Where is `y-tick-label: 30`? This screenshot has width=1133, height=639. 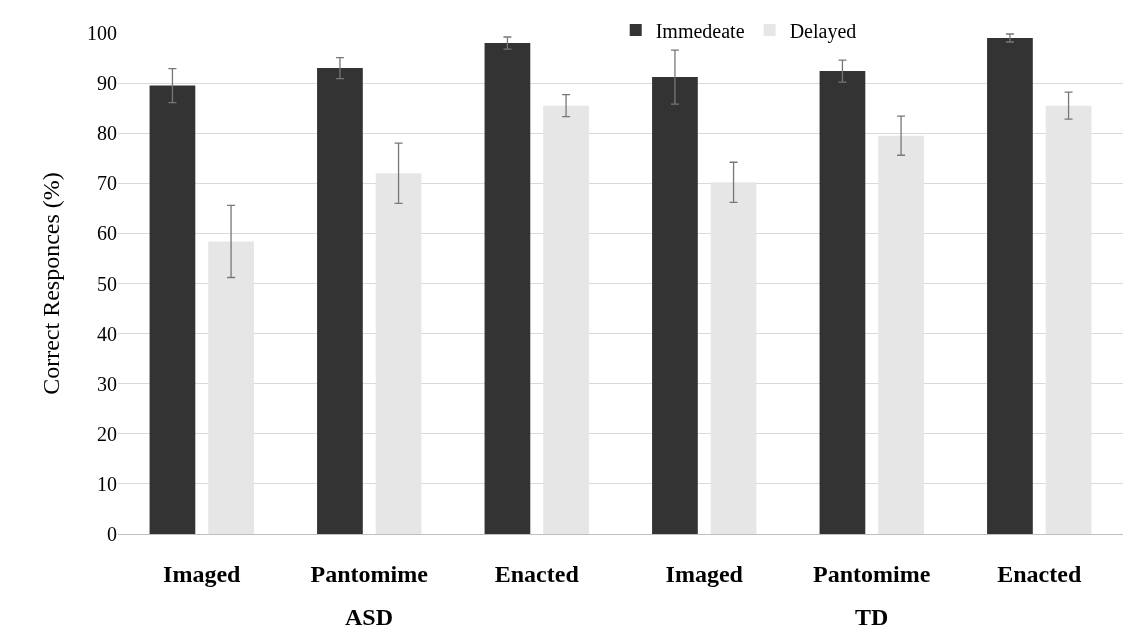 y-tick-label: 30 is located at coordinates (107, 383).